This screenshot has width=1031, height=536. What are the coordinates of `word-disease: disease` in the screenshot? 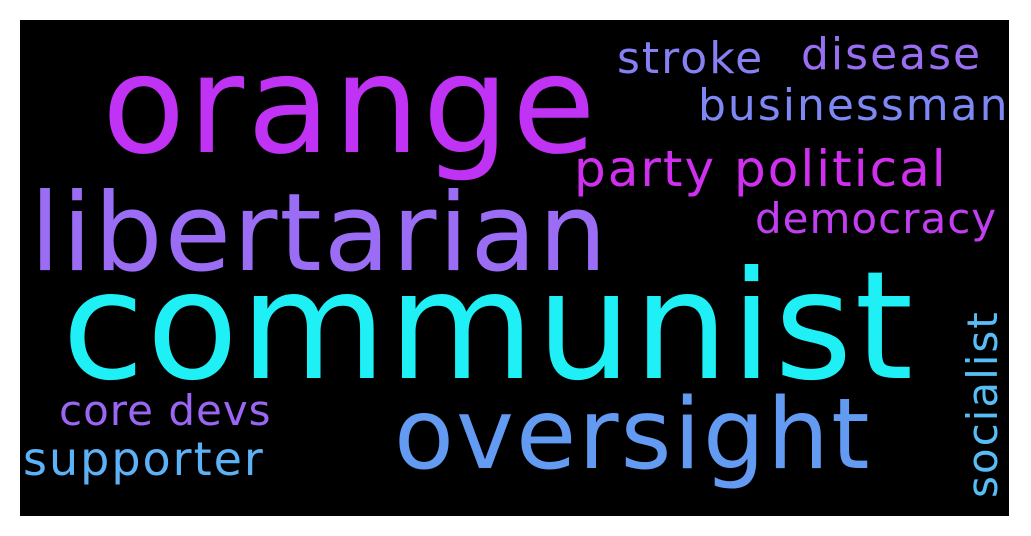 It's located at (892, 54).